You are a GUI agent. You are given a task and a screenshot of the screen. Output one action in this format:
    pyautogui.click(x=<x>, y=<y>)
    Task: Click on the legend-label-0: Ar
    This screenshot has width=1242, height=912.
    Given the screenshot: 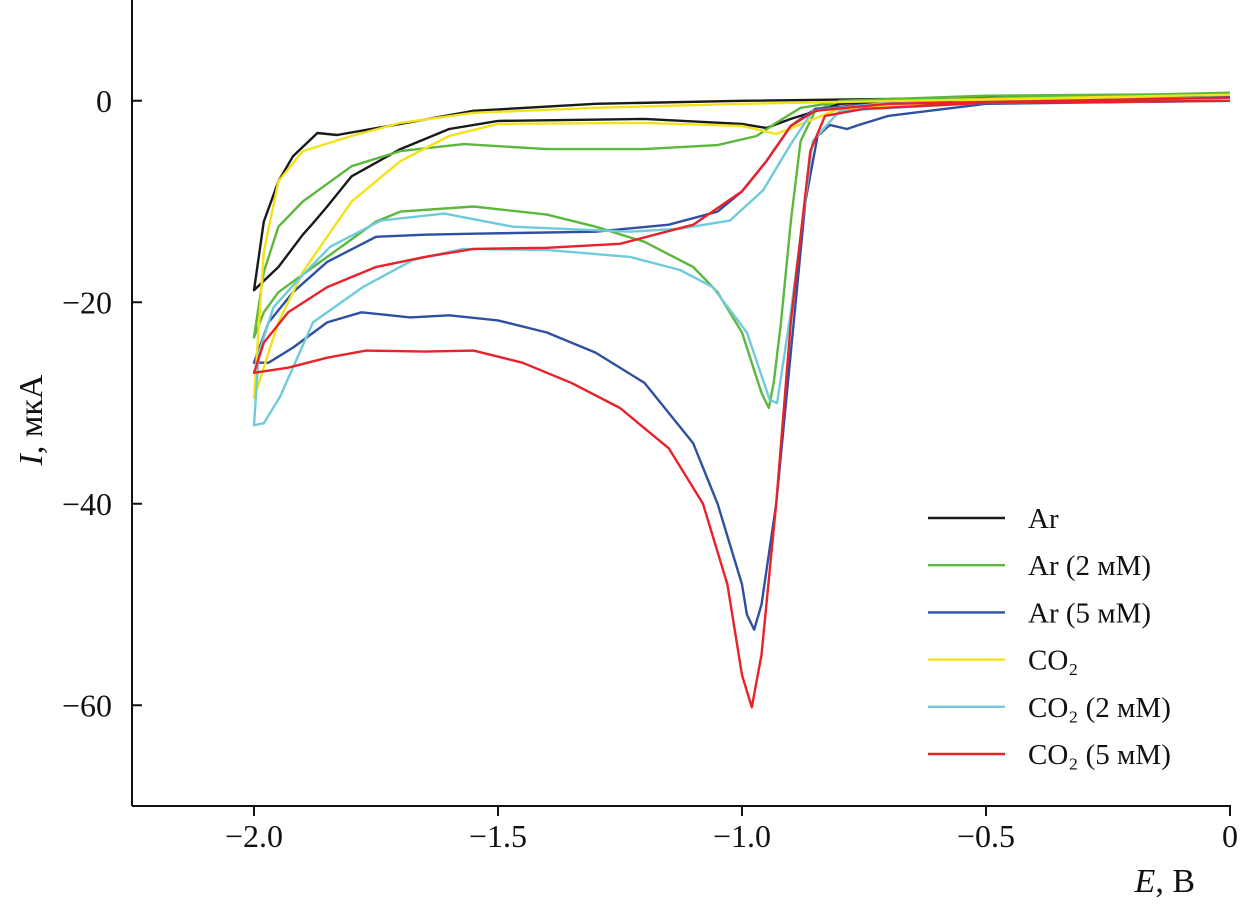 What is the action you would take?
    pyautogui.click(x=1043, y=519)
    